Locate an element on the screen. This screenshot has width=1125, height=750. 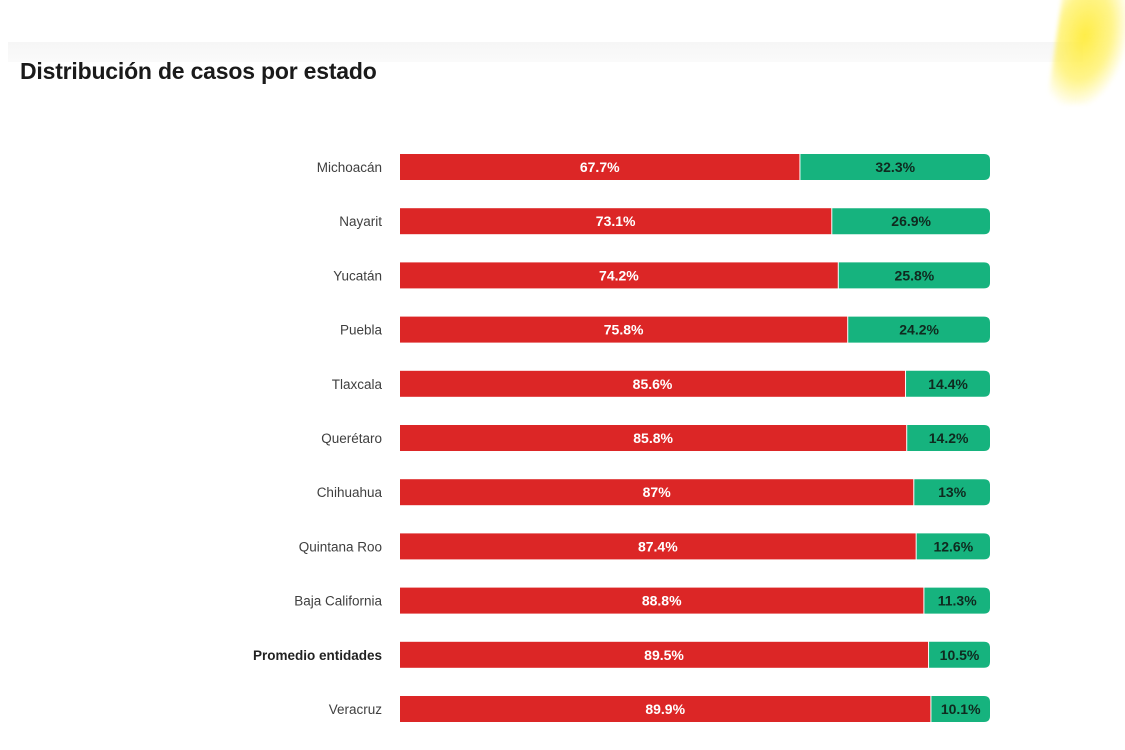
data-label-segment-2: 10.5% is located at coordinates (960, 655).